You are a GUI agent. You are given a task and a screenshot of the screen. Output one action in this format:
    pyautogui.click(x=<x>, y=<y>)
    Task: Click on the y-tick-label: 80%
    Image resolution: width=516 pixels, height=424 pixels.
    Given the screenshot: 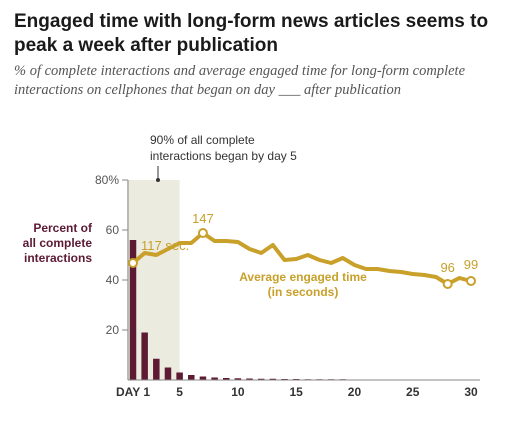 What is the action you would take?
    pyautogui.click(x=107, y=180)
    